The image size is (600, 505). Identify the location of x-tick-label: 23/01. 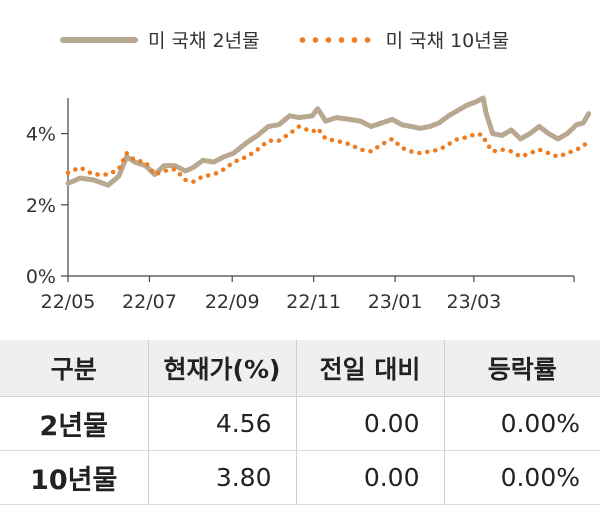
(395, 302).